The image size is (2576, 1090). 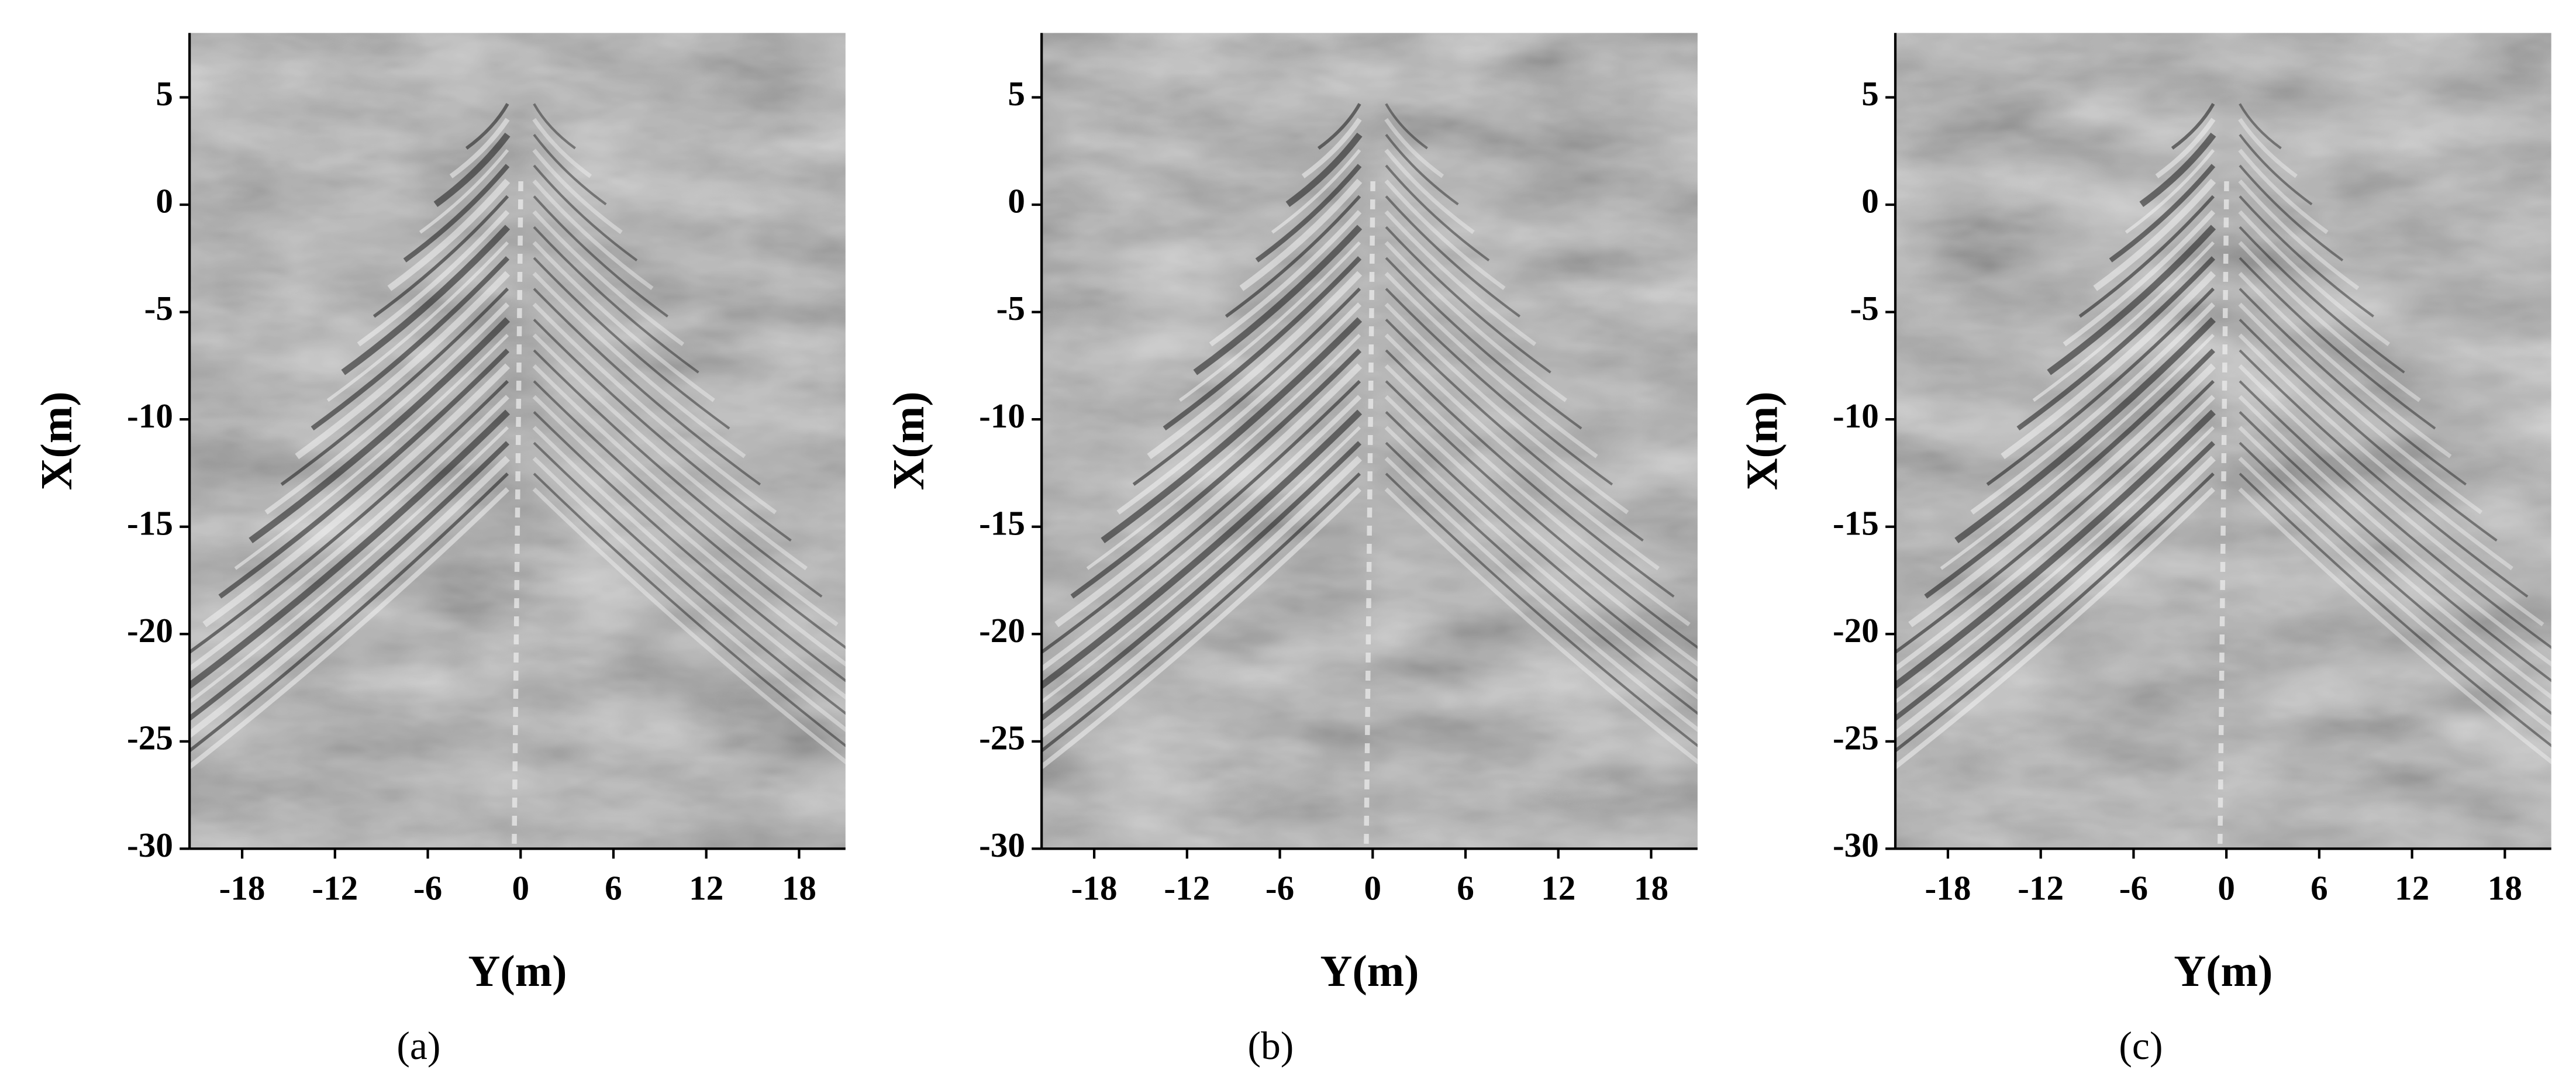 I want to click on panel-caption: (c), so click(x=2141, y=1046).